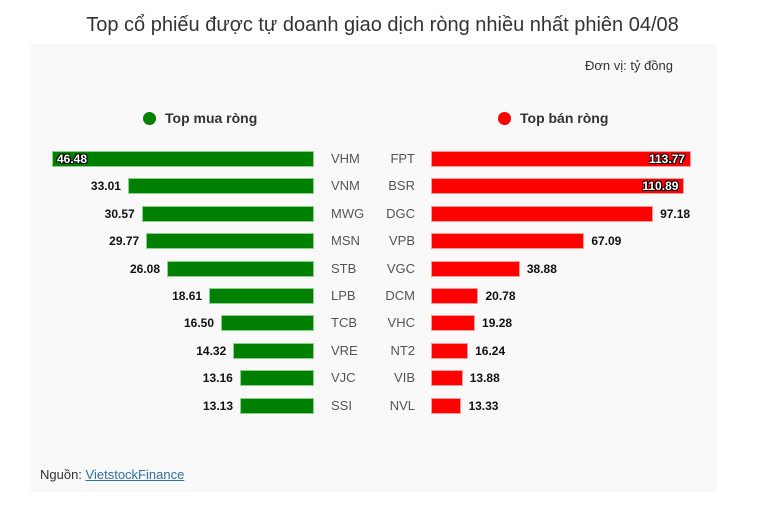 The height and width of the screenshot is (508, 765). I want to click on sell-ticker-label: DGC, so click(400, 213).